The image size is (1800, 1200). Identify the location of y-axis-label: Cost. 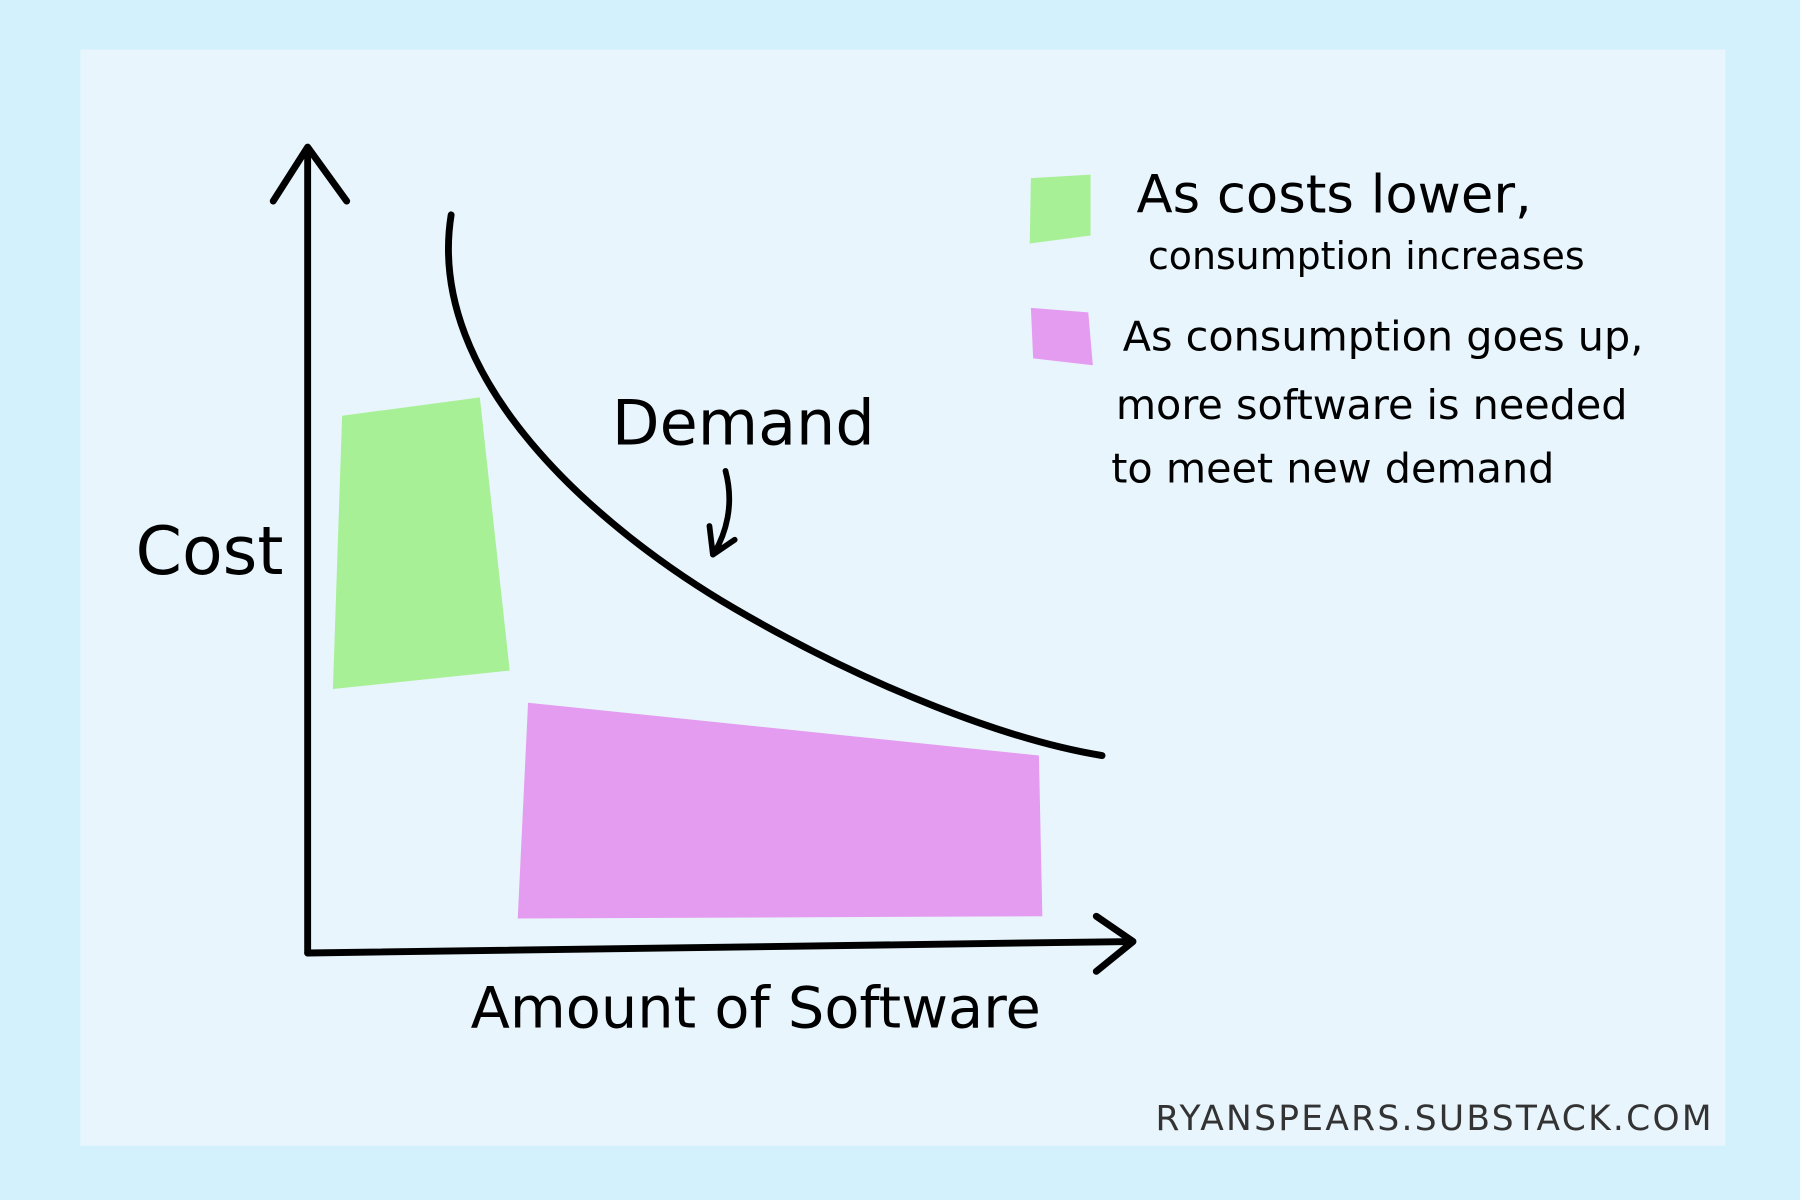
(209, 551).